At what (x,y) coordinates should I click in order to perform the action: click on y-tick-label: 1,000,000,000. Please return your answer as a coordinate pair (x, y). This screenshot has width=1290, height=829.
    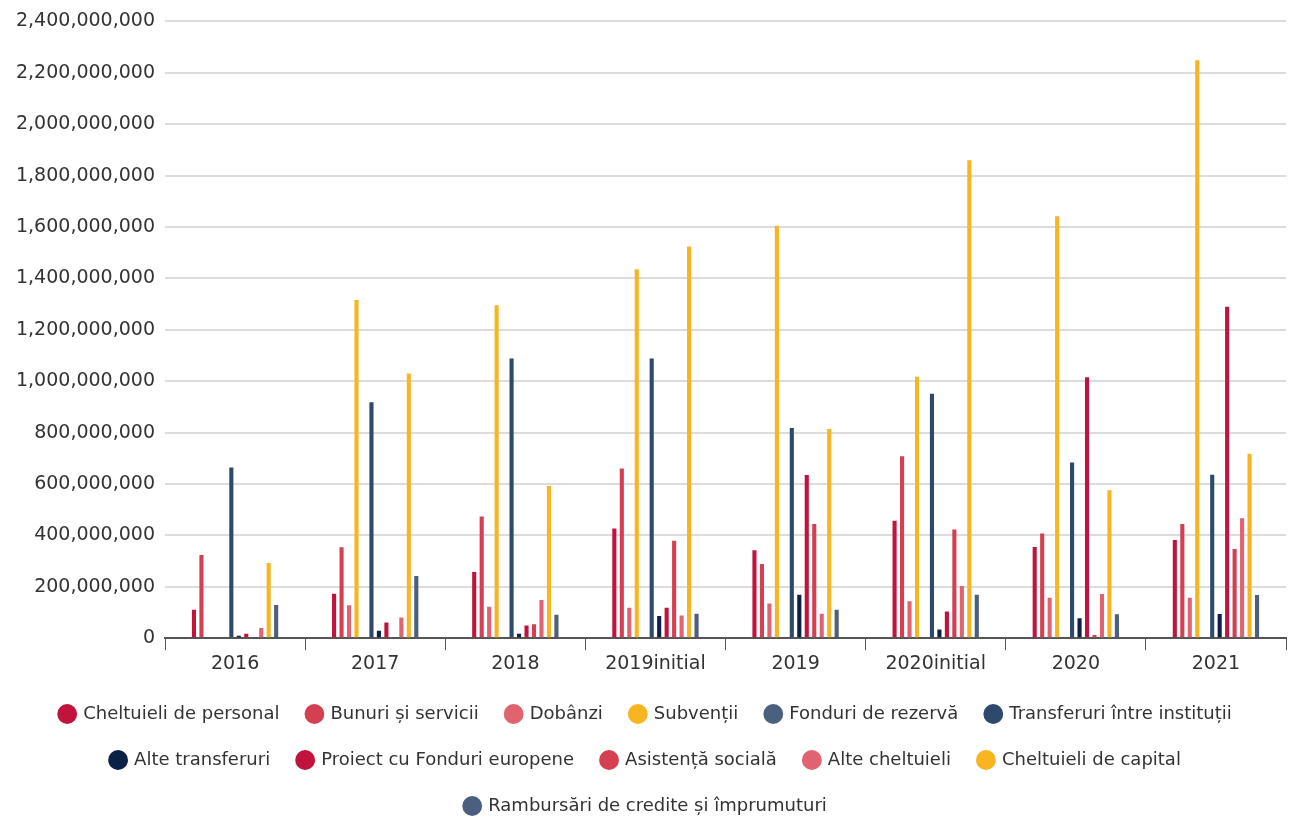
    Looking at the image, I should click on (85, 379).